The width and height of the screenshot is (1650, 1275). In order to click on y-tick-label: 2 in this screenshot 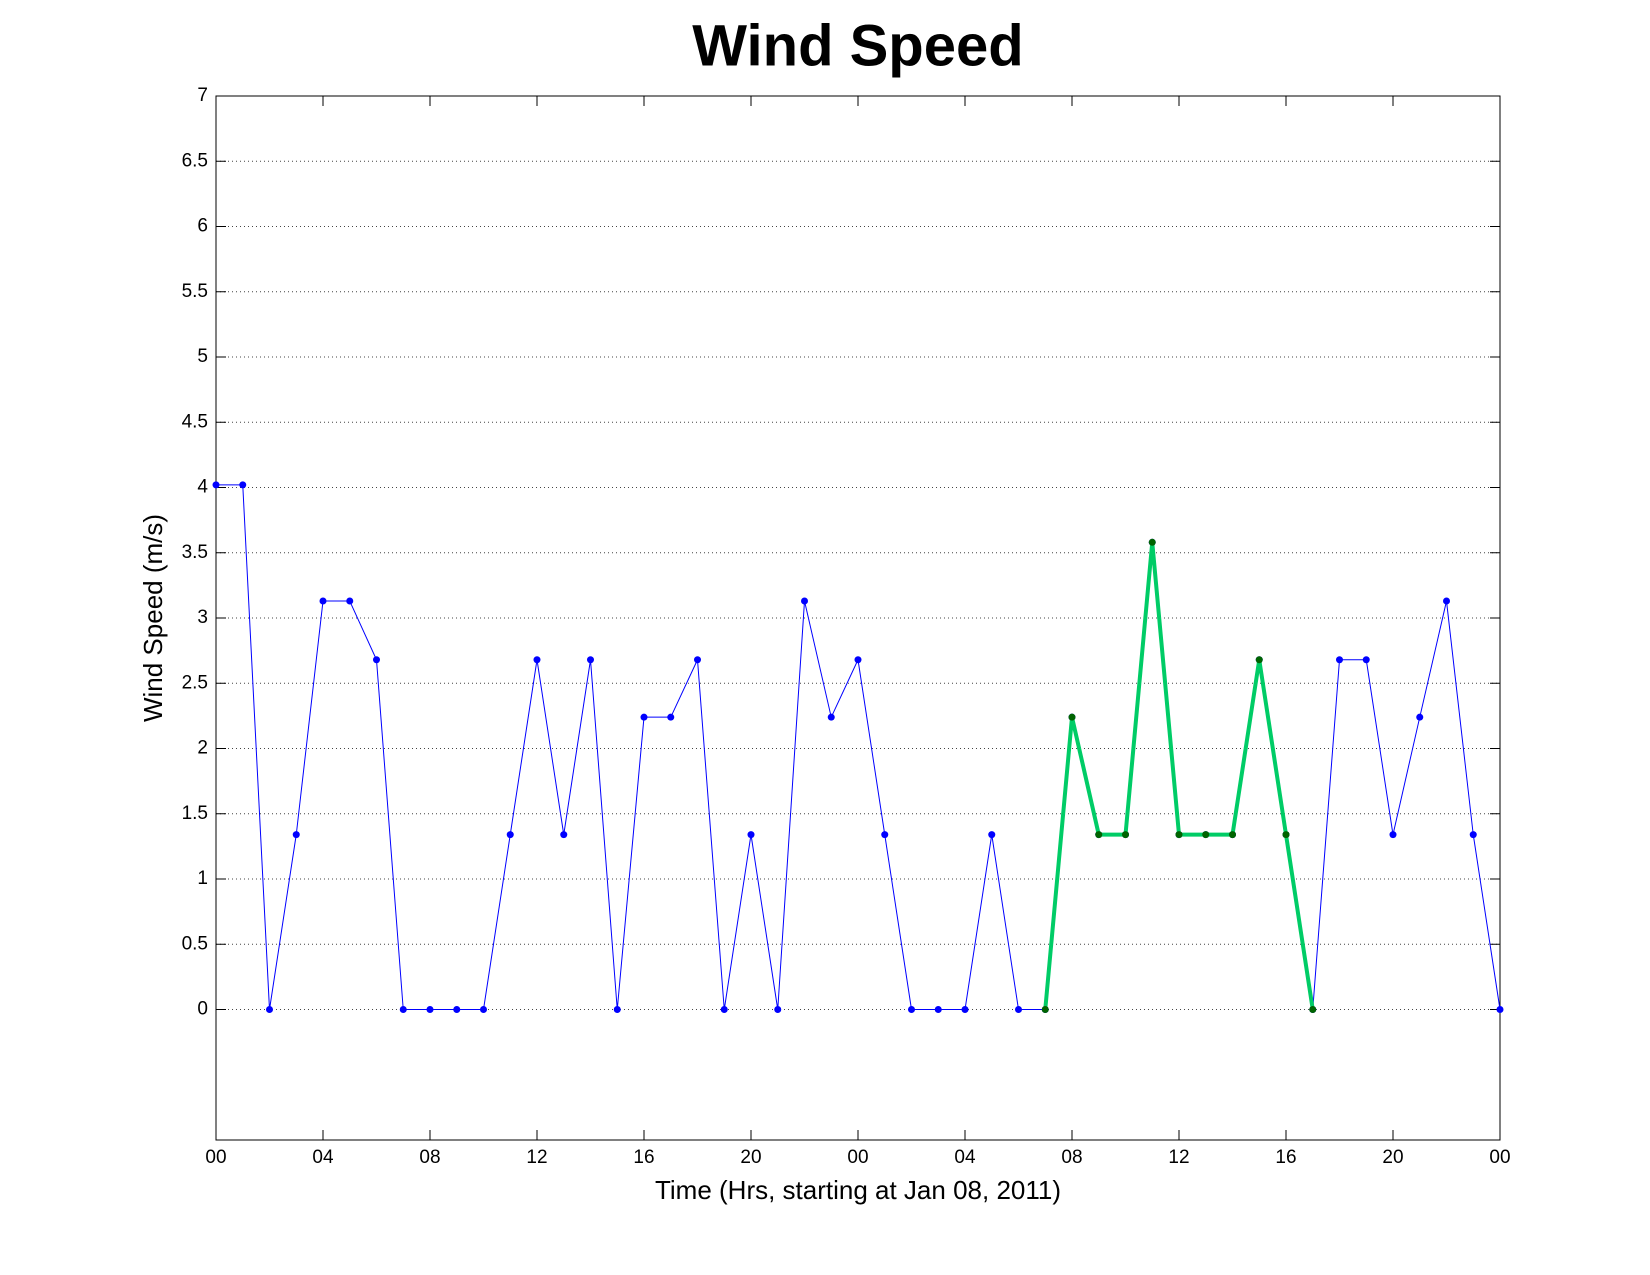, I will do `click(202, 748)`.